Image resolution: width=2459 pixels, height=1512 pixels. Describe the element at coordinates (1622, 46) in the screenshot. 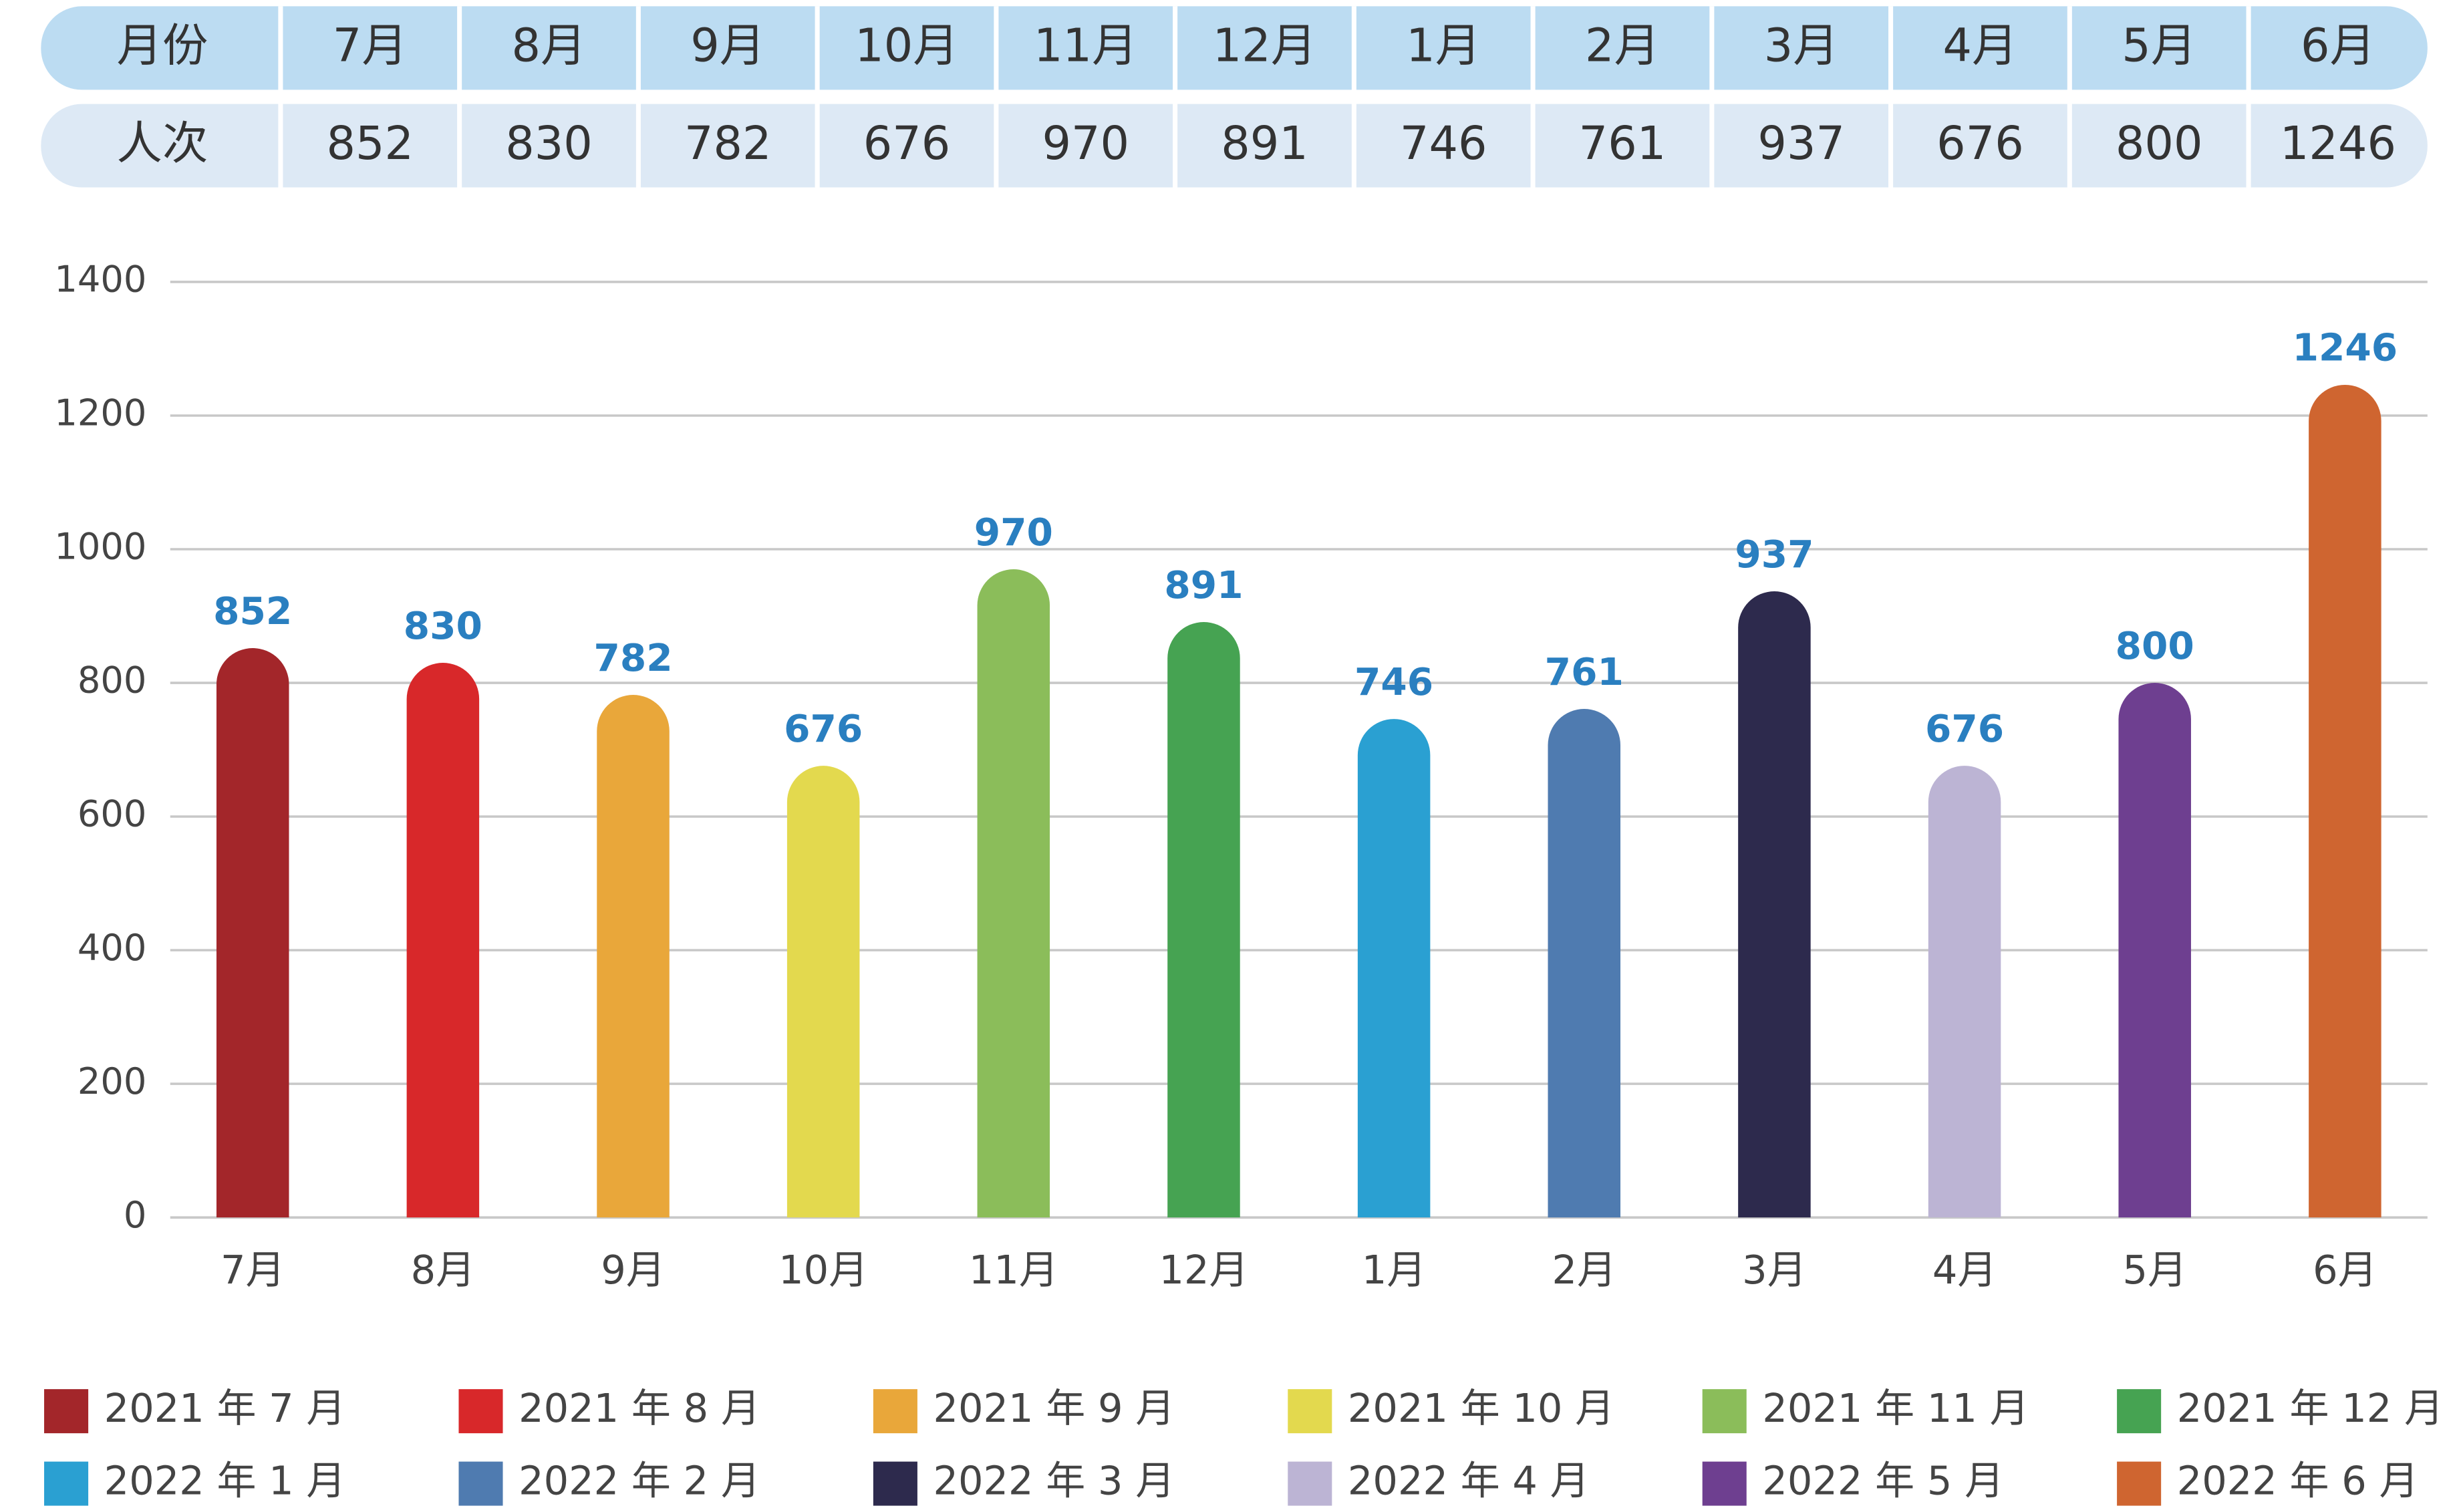

I see `table-month: 2月` at that location.